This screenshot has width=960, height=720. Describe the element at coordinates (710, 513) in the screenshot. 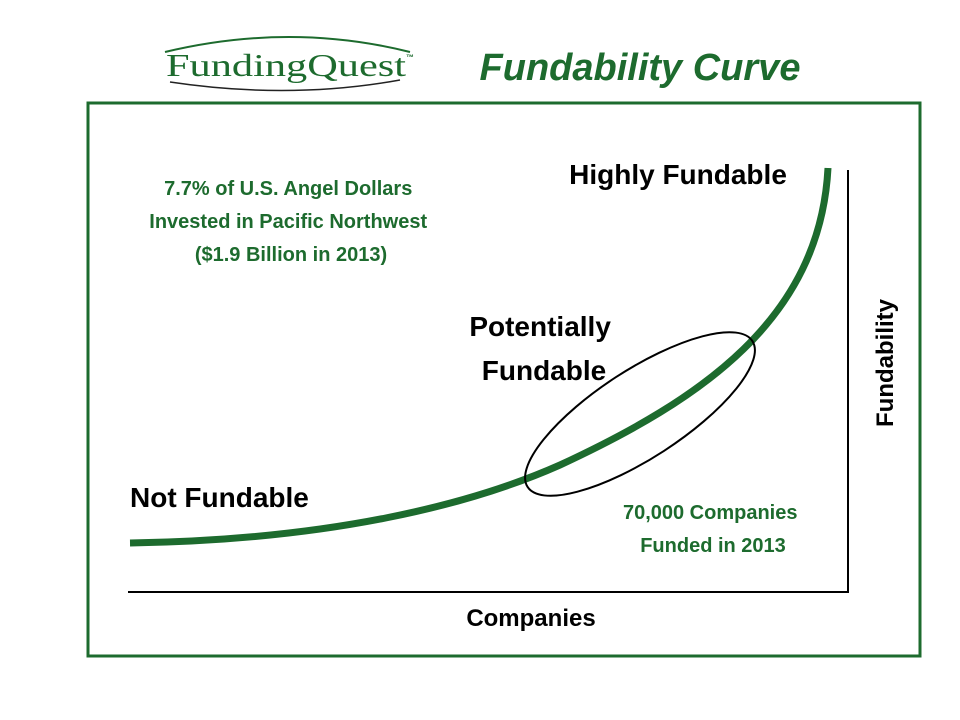

I see `annotation-line: 70,000 Companies` at that location.